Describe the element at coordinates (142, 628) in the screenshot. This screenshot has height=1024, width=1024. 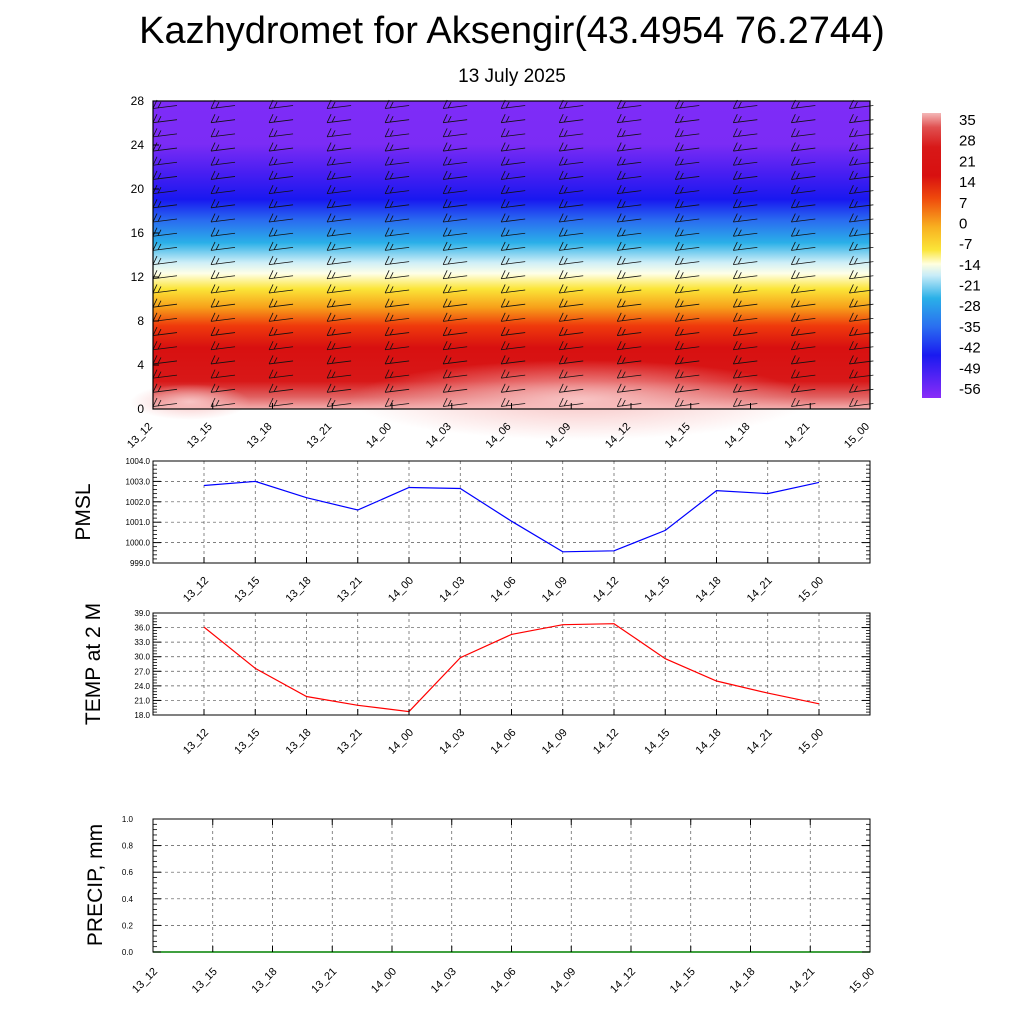
I see `ytick-label: 36.0` at that location.